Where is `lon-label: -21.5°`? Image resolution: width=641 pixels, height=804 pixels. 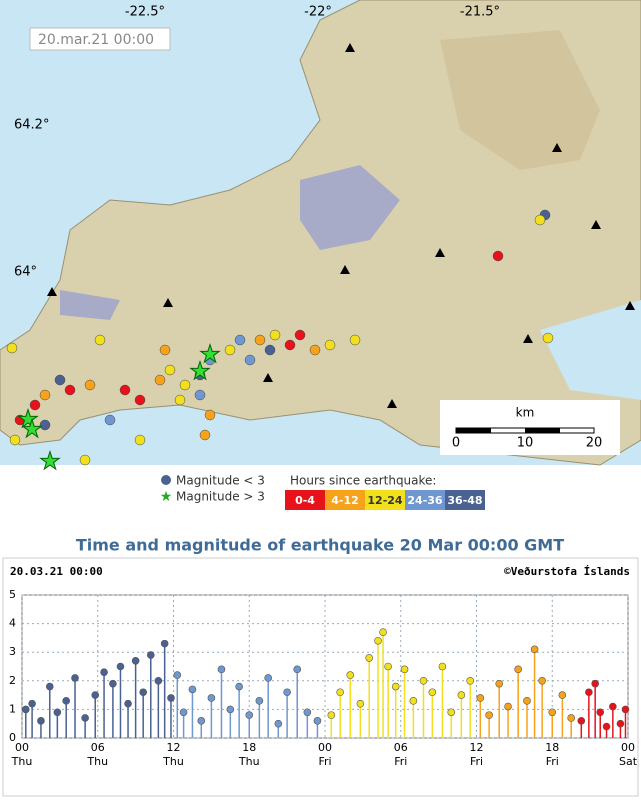
lon-label: -21.5° is located at coordinates (480, 12).